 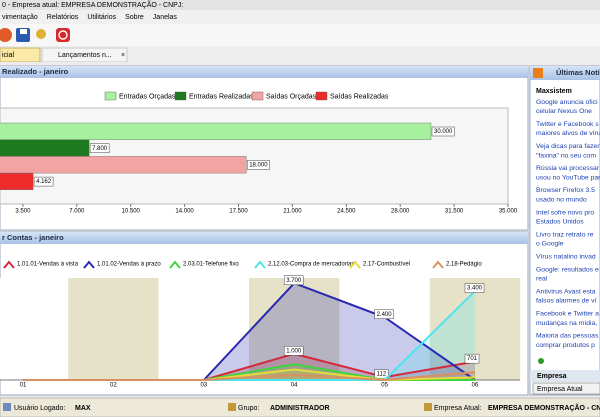 What do you see at coordinates (567, 124) in the screenshot?
I see `news-link: Twitter e Facebook s` at bounding box center [567, 124].